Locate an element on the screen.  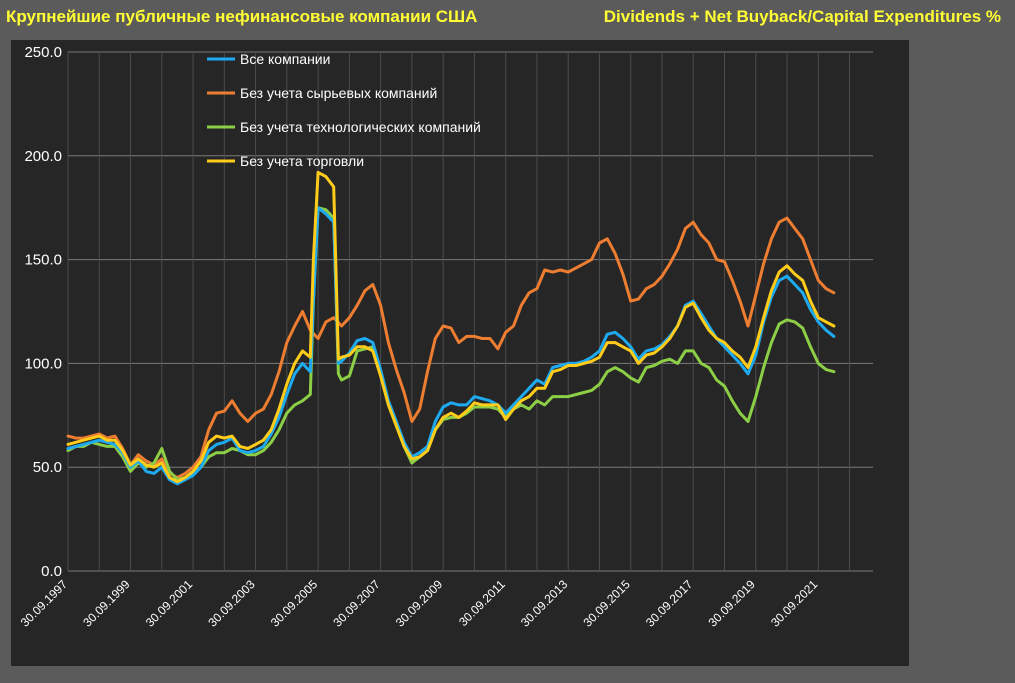
legend-label-2: Без учета сырьевых компаний is located at coordinates (338, 93).